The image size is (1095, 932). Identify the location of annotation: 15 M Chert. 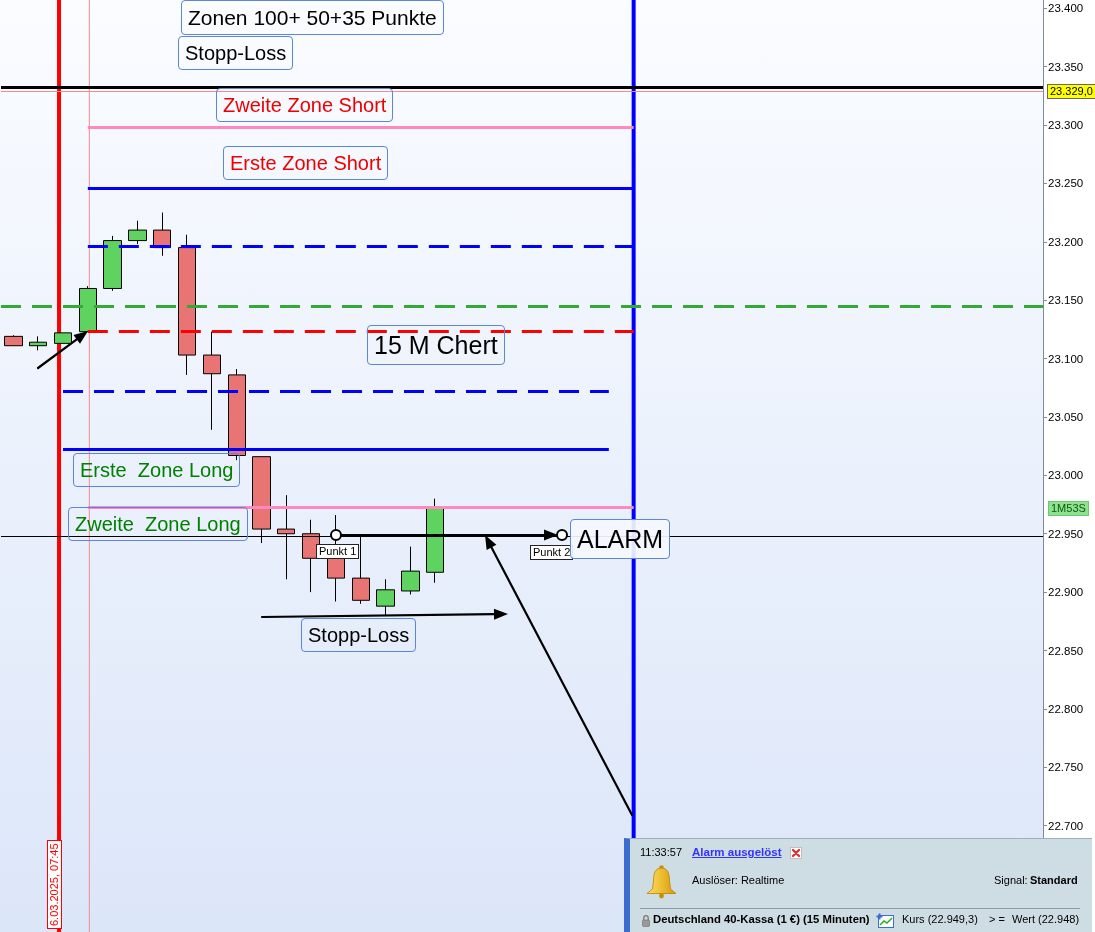
(436, 345).